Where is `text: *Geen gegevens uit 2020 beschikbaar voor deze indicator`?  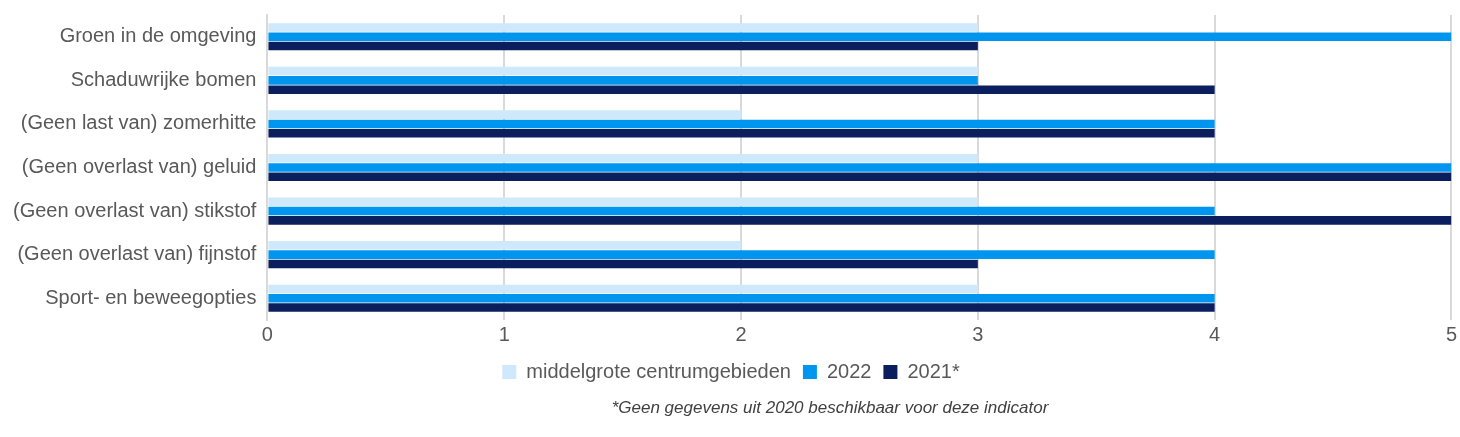
text: *Geen gegevens uit 2020 beschikbaar voor deze indicator is located at coordinates (830, 408).